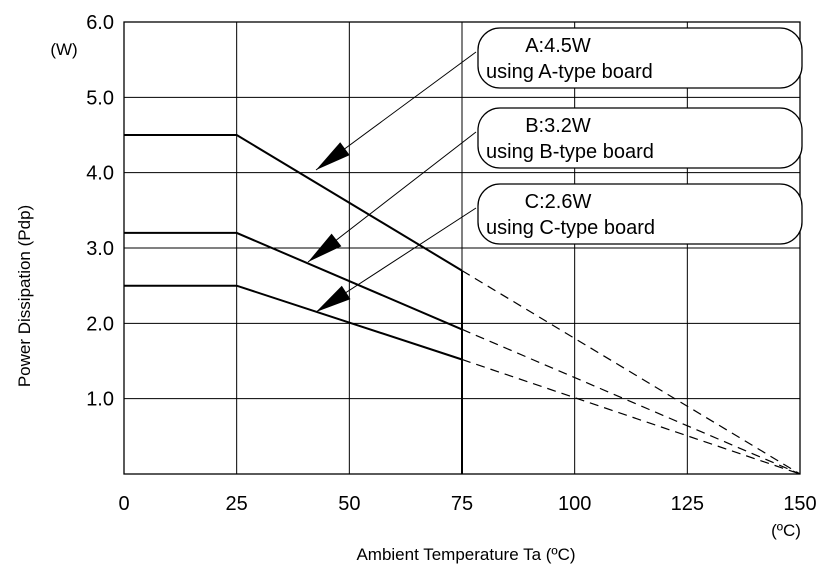 The image size is (829, 567). Describe the element at coordinates (349, 504) in the screenshot. I see `x-tick-label: 50` at that location.